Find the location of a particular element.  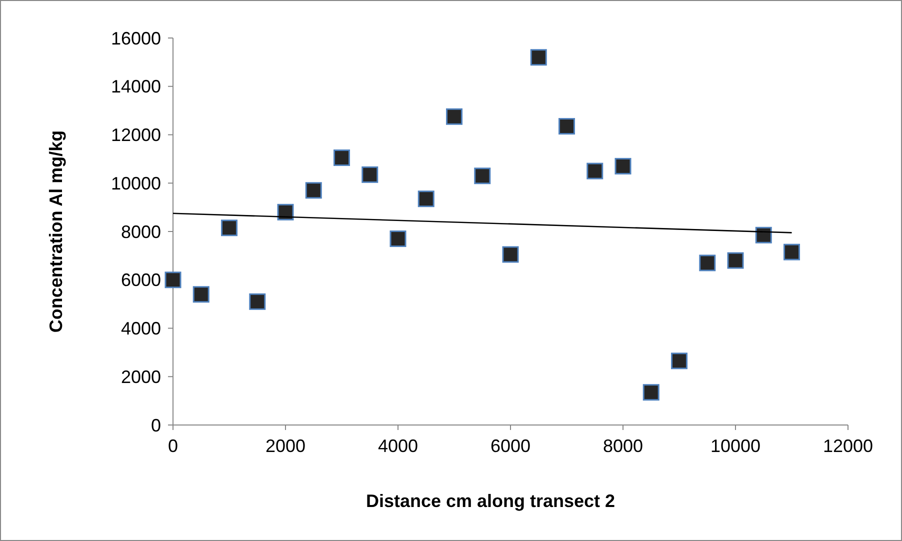

x-tick-label: 12000 is located at coordinates (848, 446).